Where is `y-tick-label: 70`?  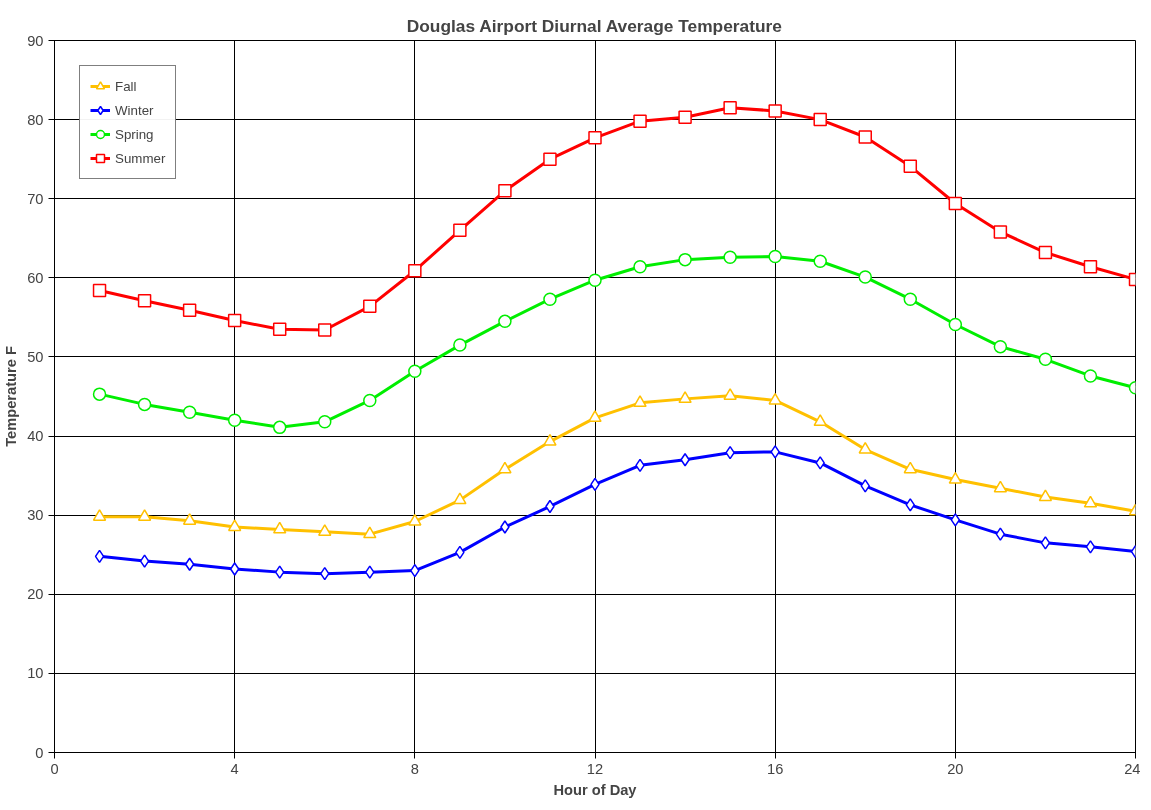 y-tick-label: 70 is located at coordinates (35, 198).